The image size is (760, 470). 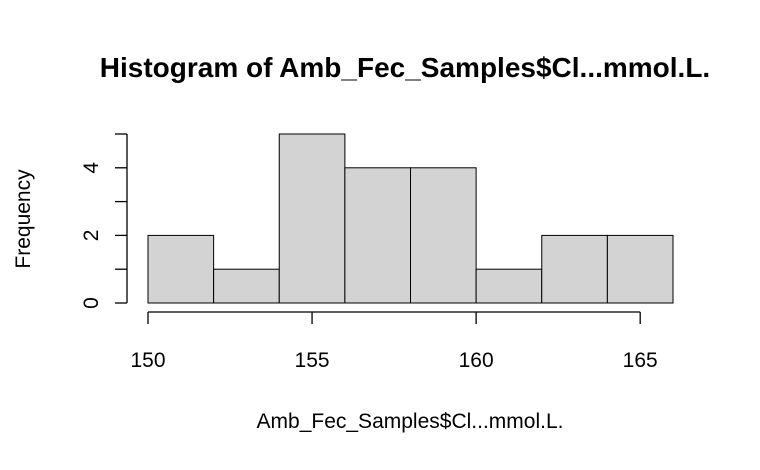 I want to click on y-axis: 0 2 4, so click(x=104, y=221).